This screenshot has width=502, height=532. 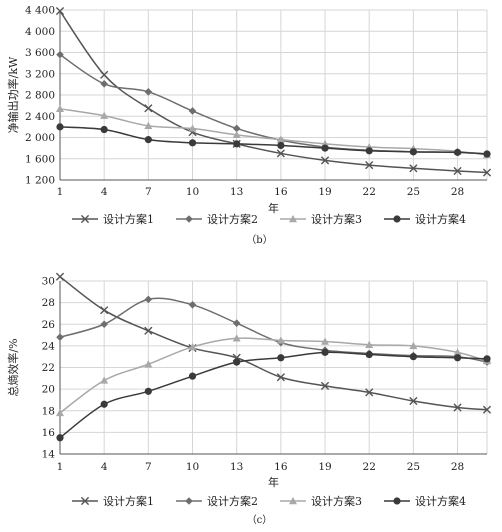 I want to click on y-tick-label: 3 200, so click(x=40, y=74).